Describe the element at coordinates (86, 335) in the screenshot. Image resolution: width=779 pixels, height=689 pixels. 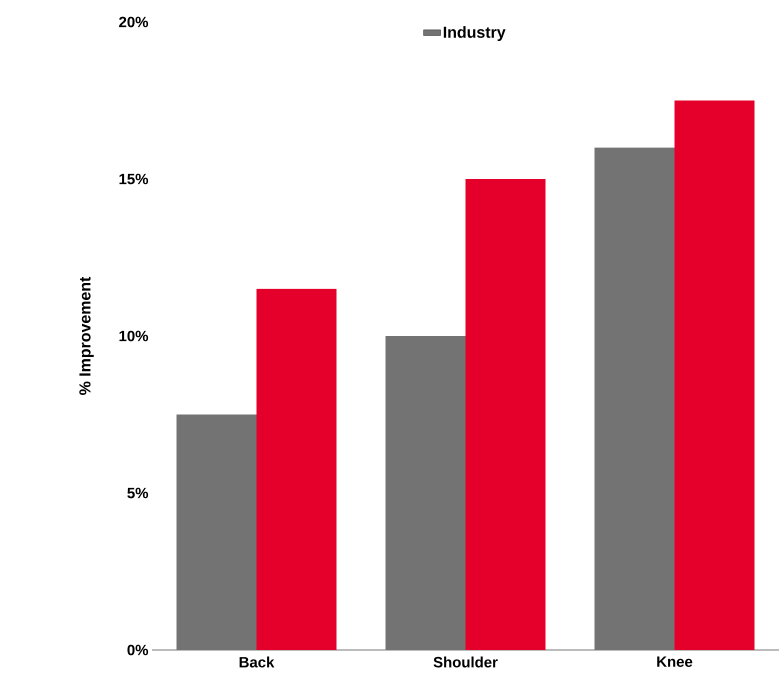
I see `y-axis-title: % Improvement` at that location.